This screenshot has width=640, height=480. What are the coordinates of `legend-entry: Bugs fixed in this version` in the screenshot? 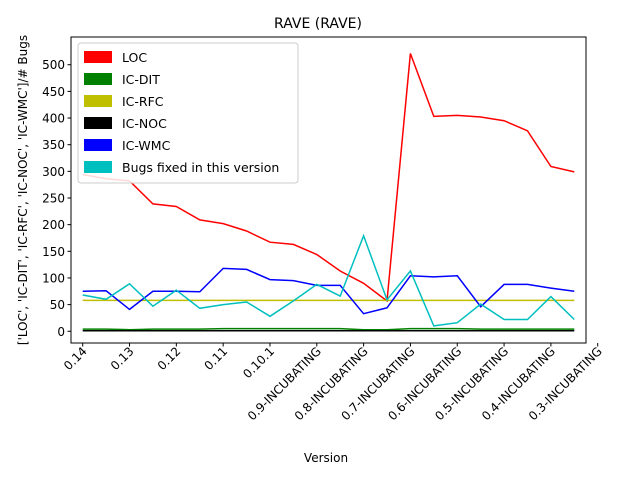 It's located at (200, 167).